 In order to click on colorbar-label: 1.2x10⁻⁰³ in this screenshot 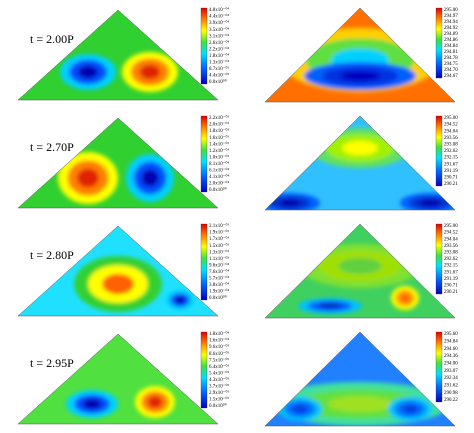, I will do `click(219, 151)`.